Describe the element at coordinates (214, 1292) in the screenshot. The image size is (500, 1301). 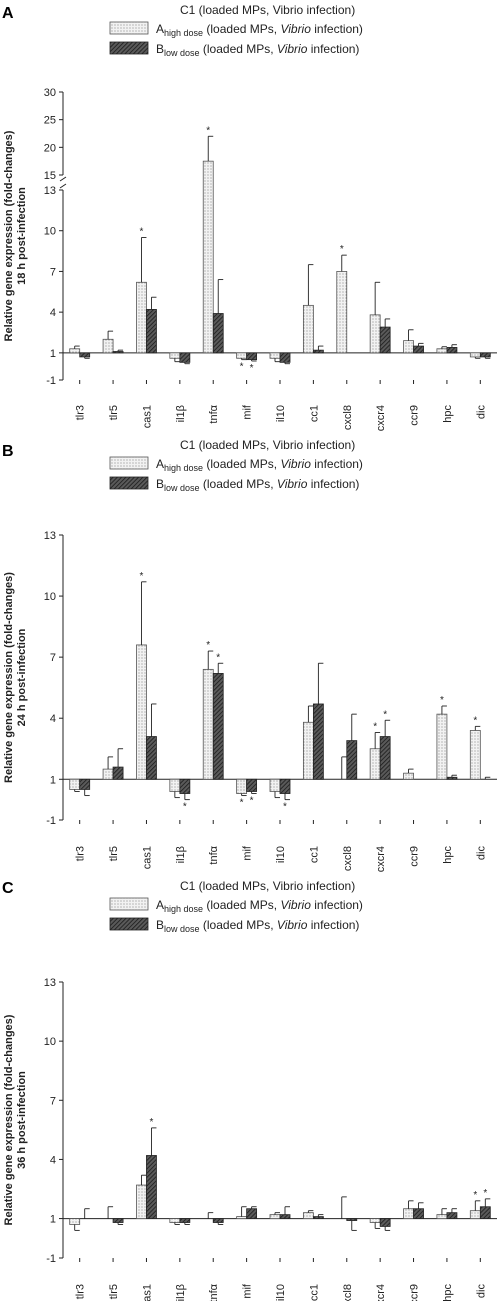
I see `x-tick-label: tnfα` at that location.